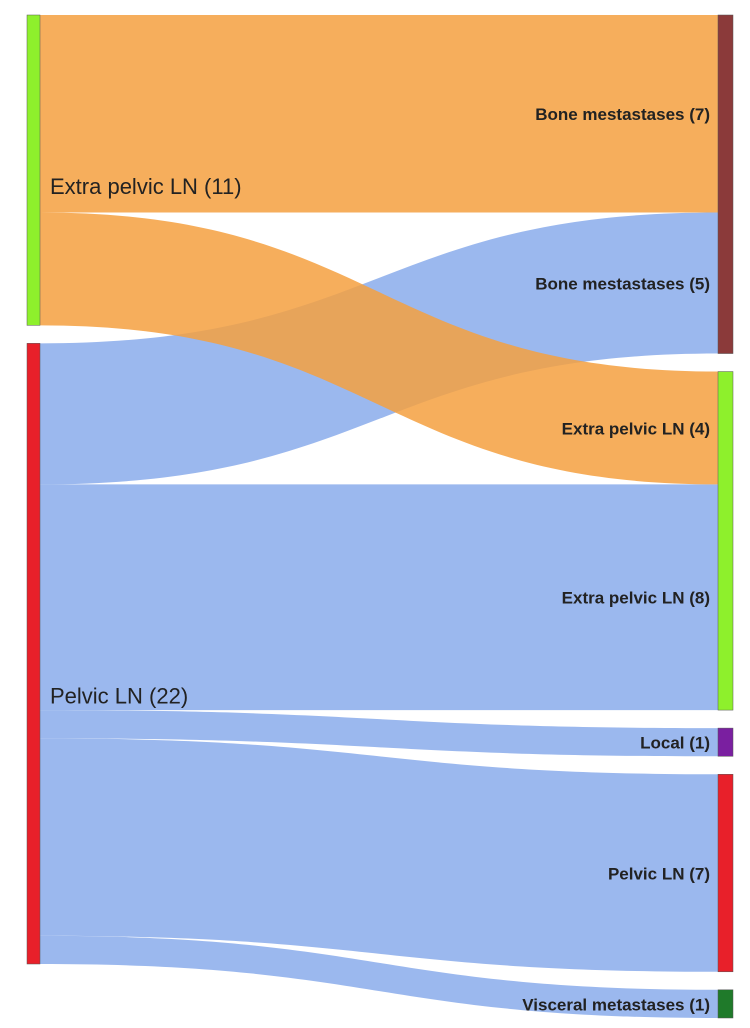  Describe the element at coordinates (119, 695) in the screenshot. I see `source-label: Pelvic LN (22)` at that location.